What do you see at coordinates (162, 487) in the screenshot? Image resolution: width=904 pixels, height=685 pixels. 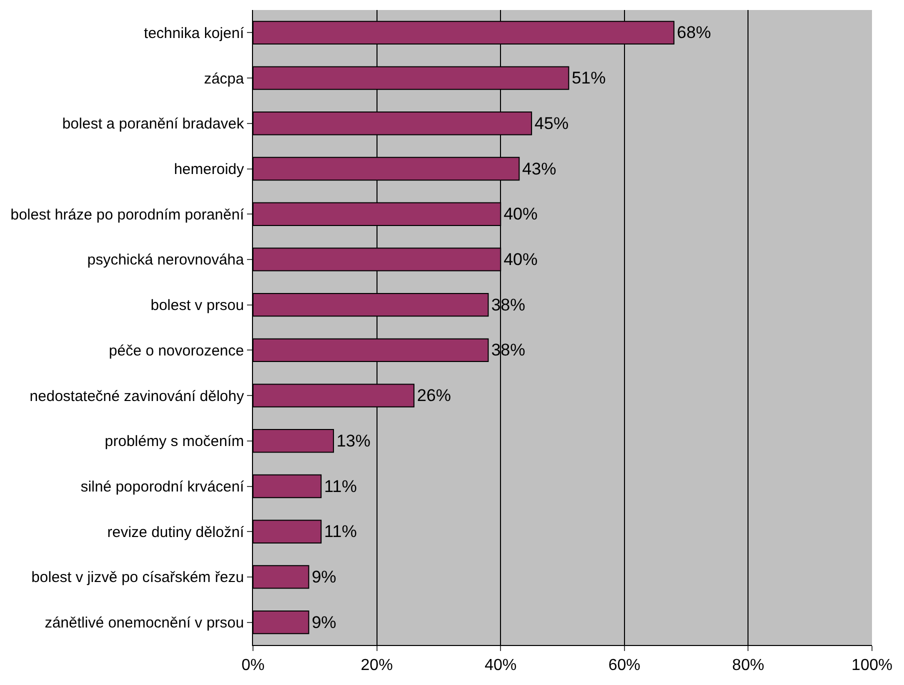 I see `y-tick-label: silné poporodní krvácení` at bounding box center [162, 487].